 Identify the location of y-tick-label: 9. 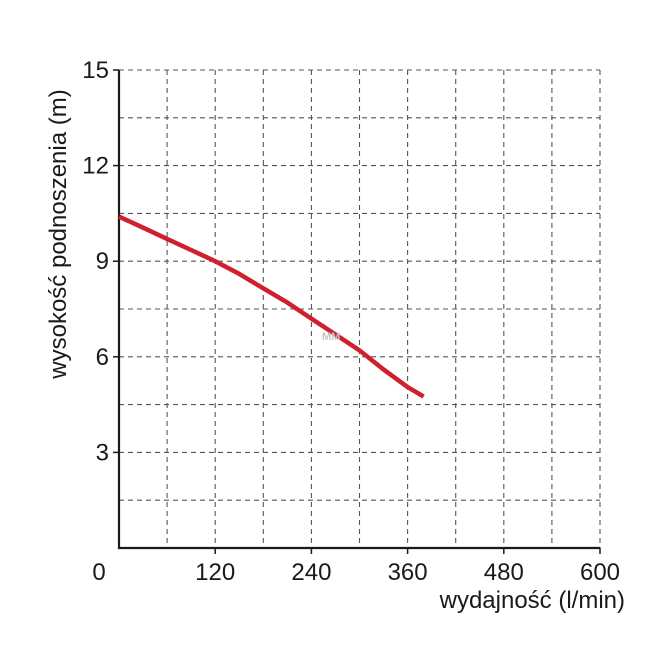
(102, 261).